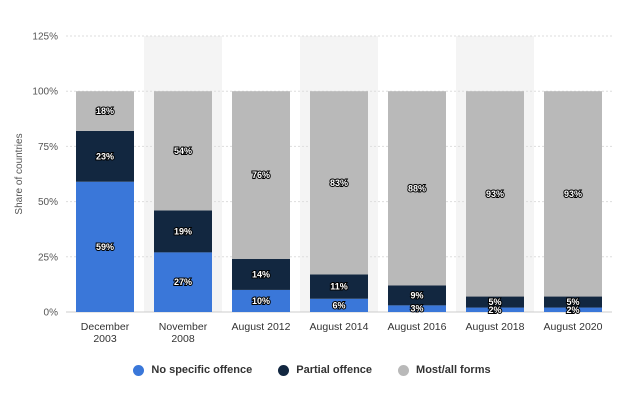  I want to click on legend-item-partial-offence: Partial offence, so click(325, 370).